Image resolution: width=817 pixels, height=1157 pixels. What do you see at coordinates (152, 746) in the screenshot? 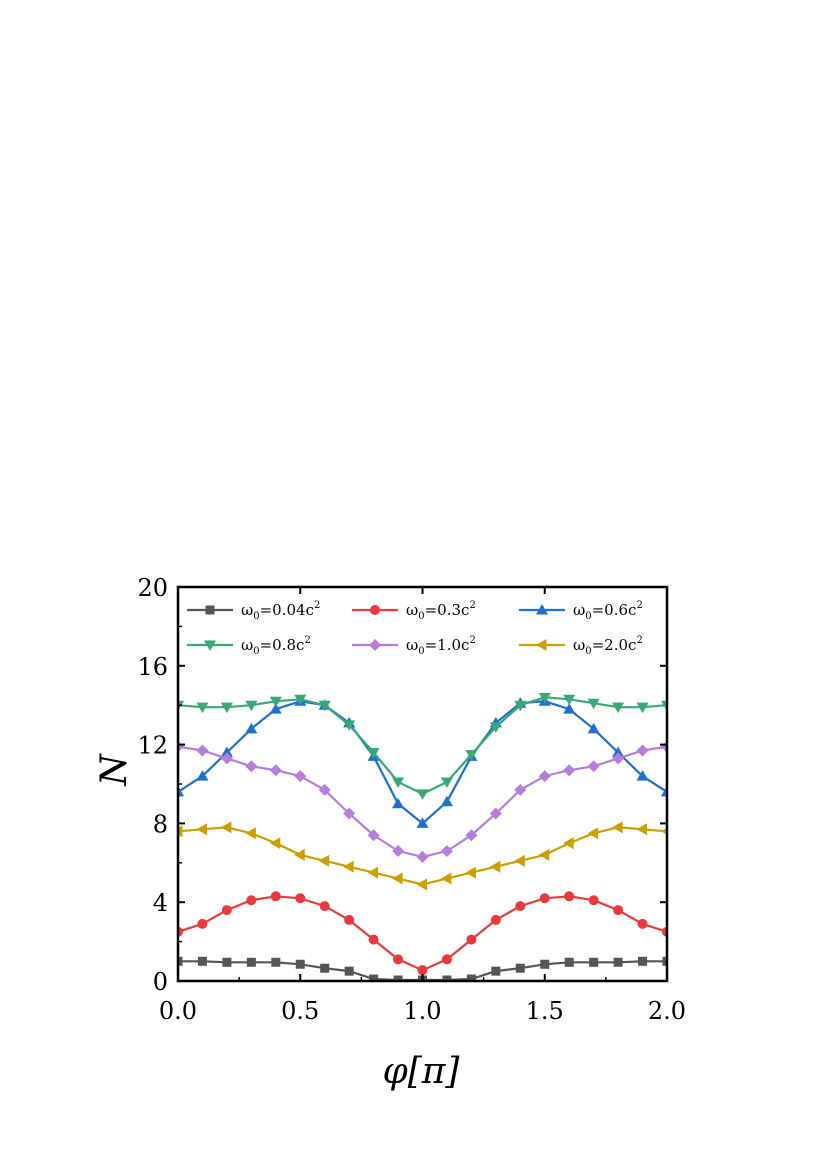
I see `y-tick-label: 12` at bounding box center [152, 746].